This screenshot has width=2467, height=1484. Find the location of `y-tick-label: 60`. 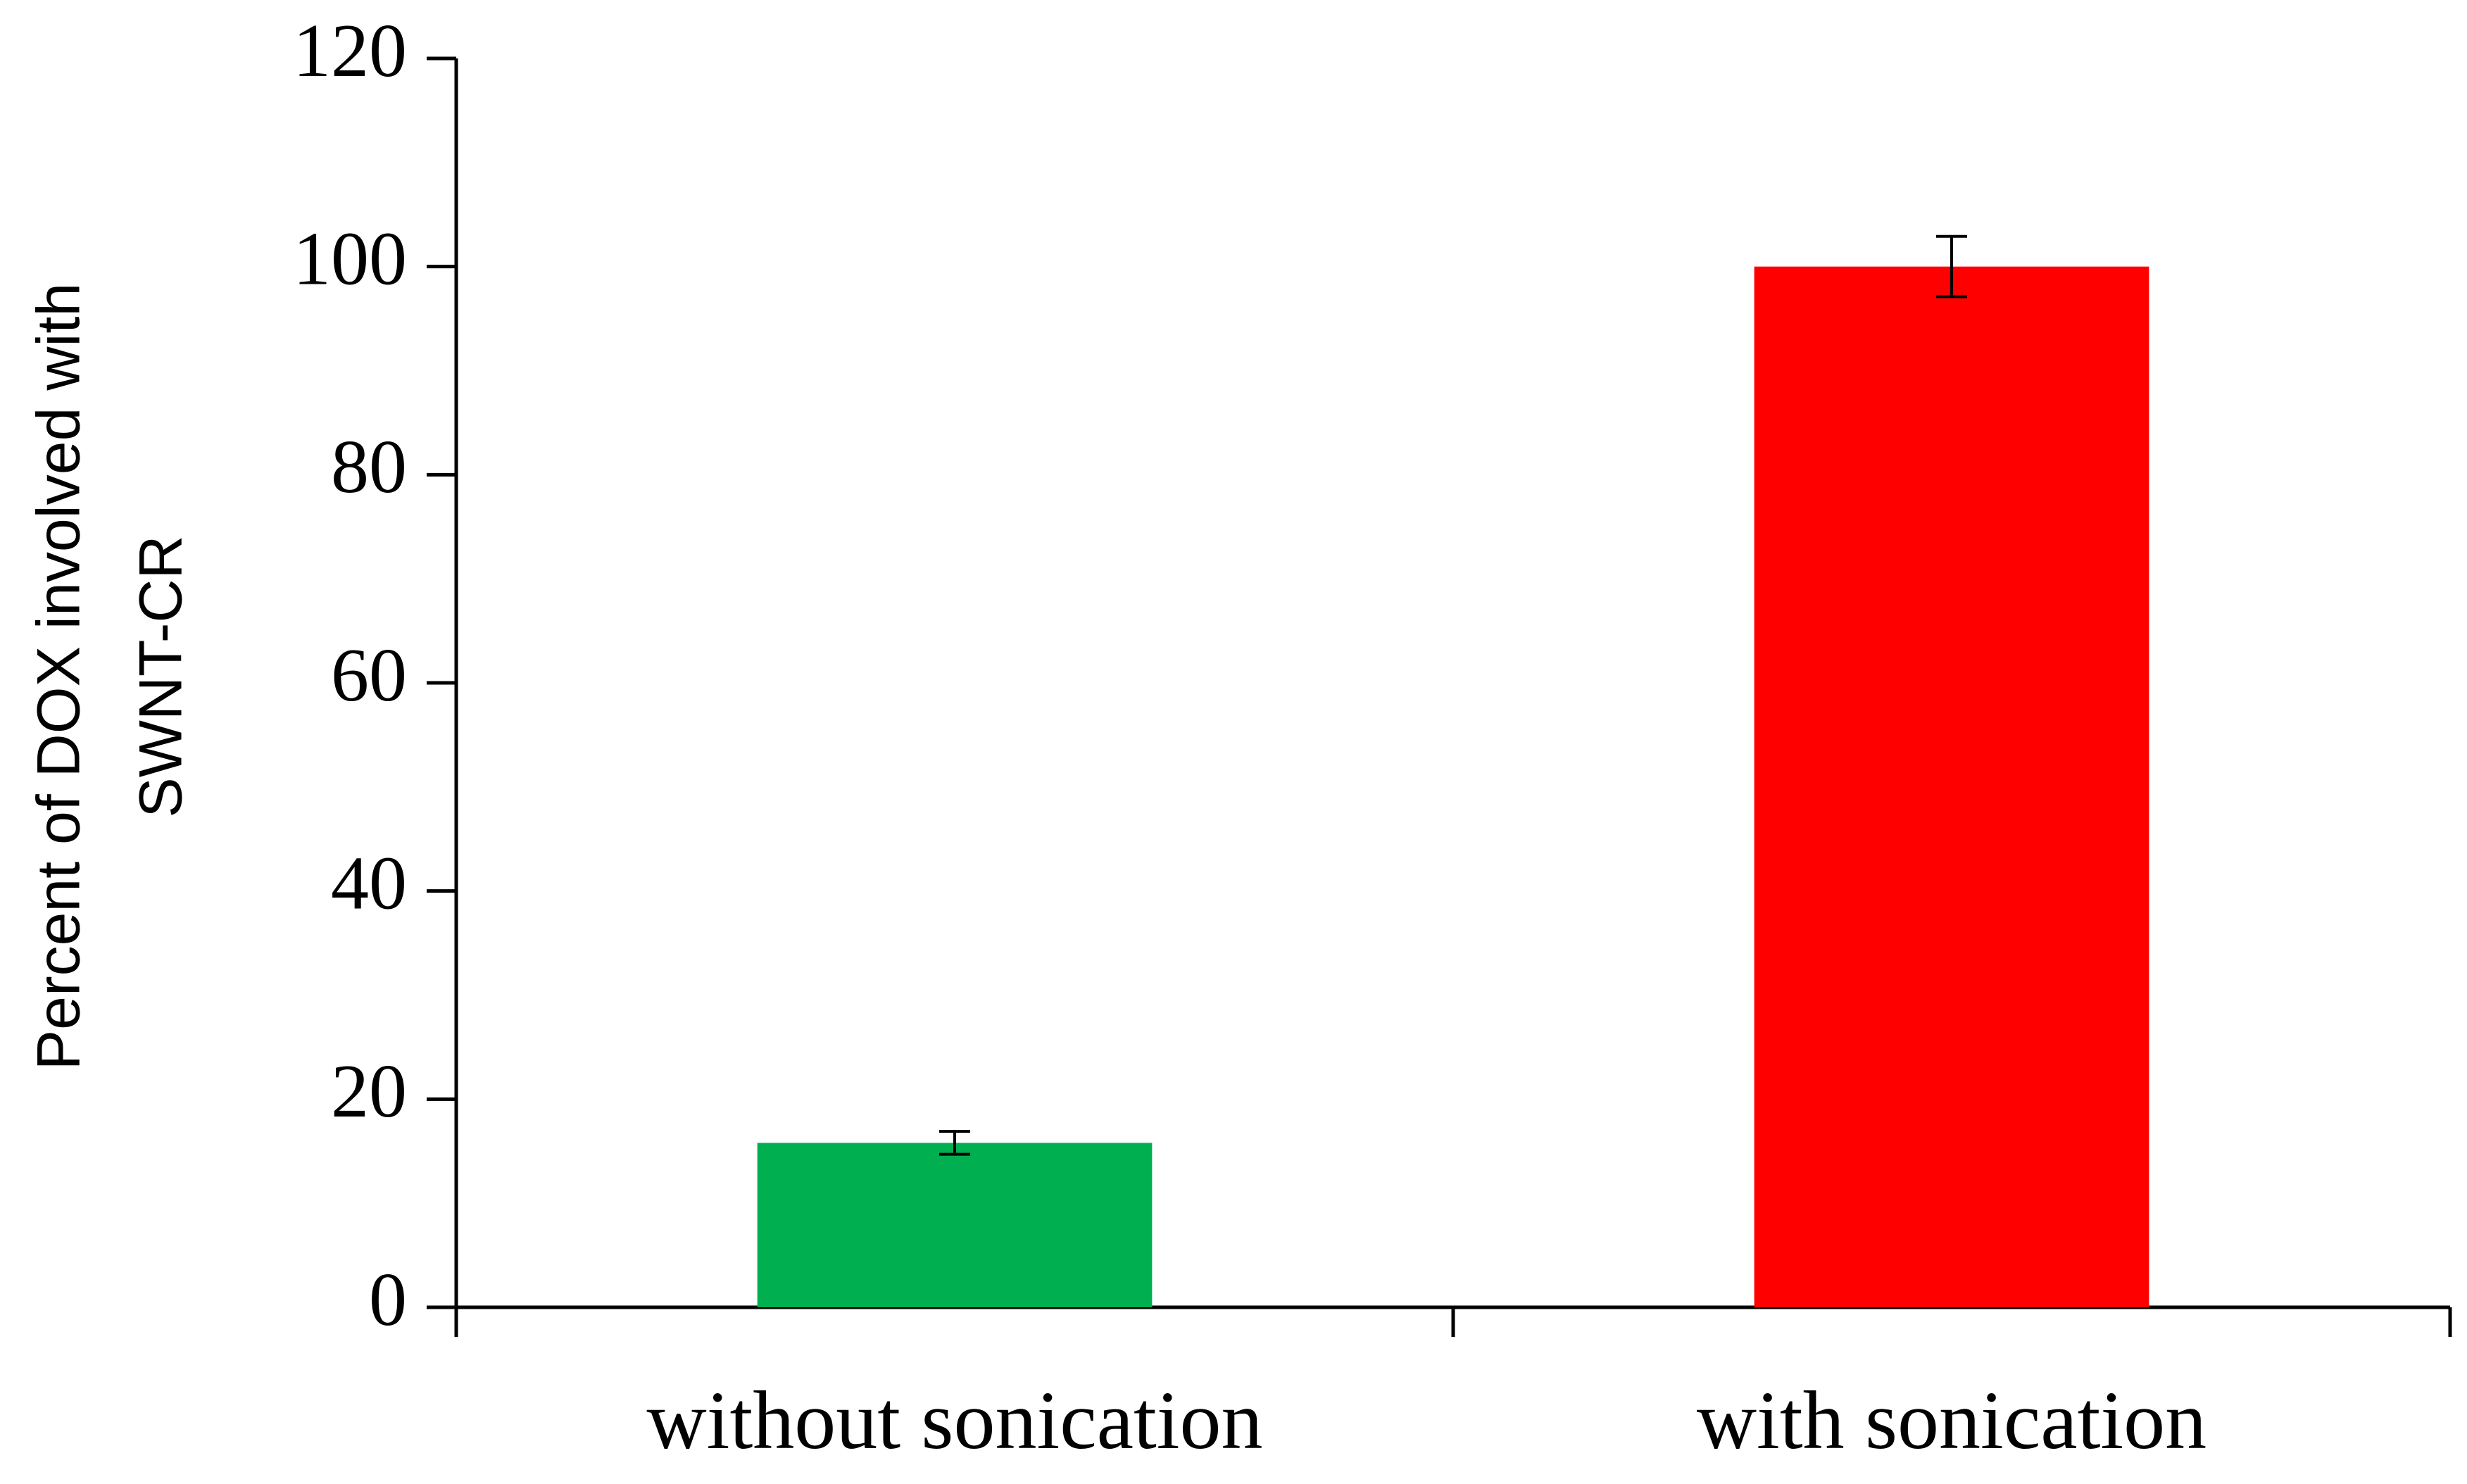

y-tick-label: 60 is located at coordinates (369, 675).